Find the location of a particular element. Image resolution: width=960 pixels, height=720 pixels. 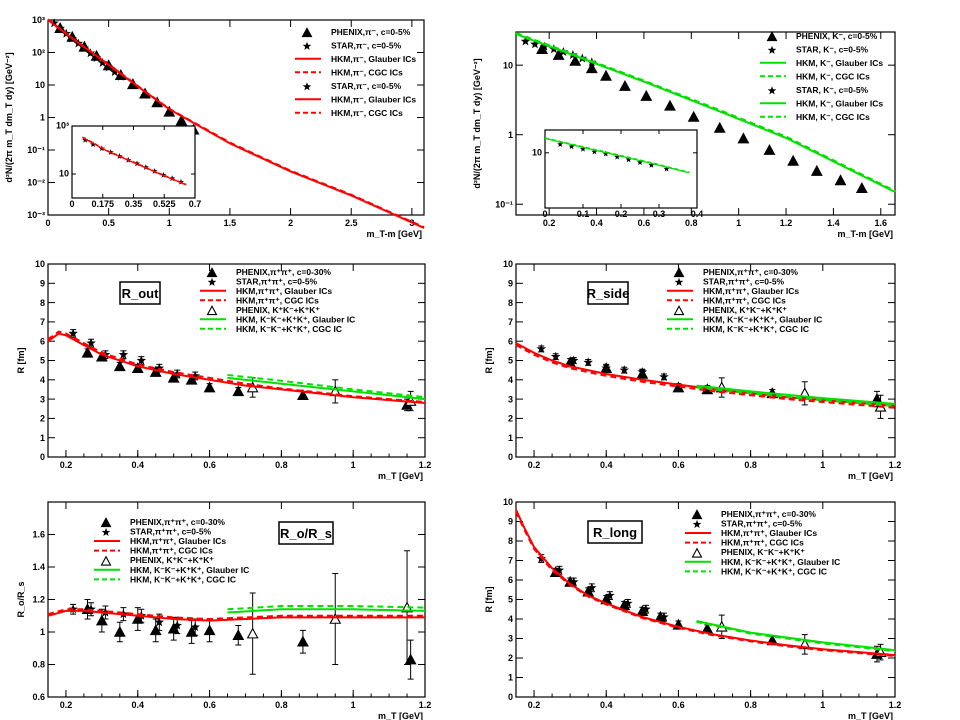

y-tick-label: 10³ is located at coordinates (62, 125).